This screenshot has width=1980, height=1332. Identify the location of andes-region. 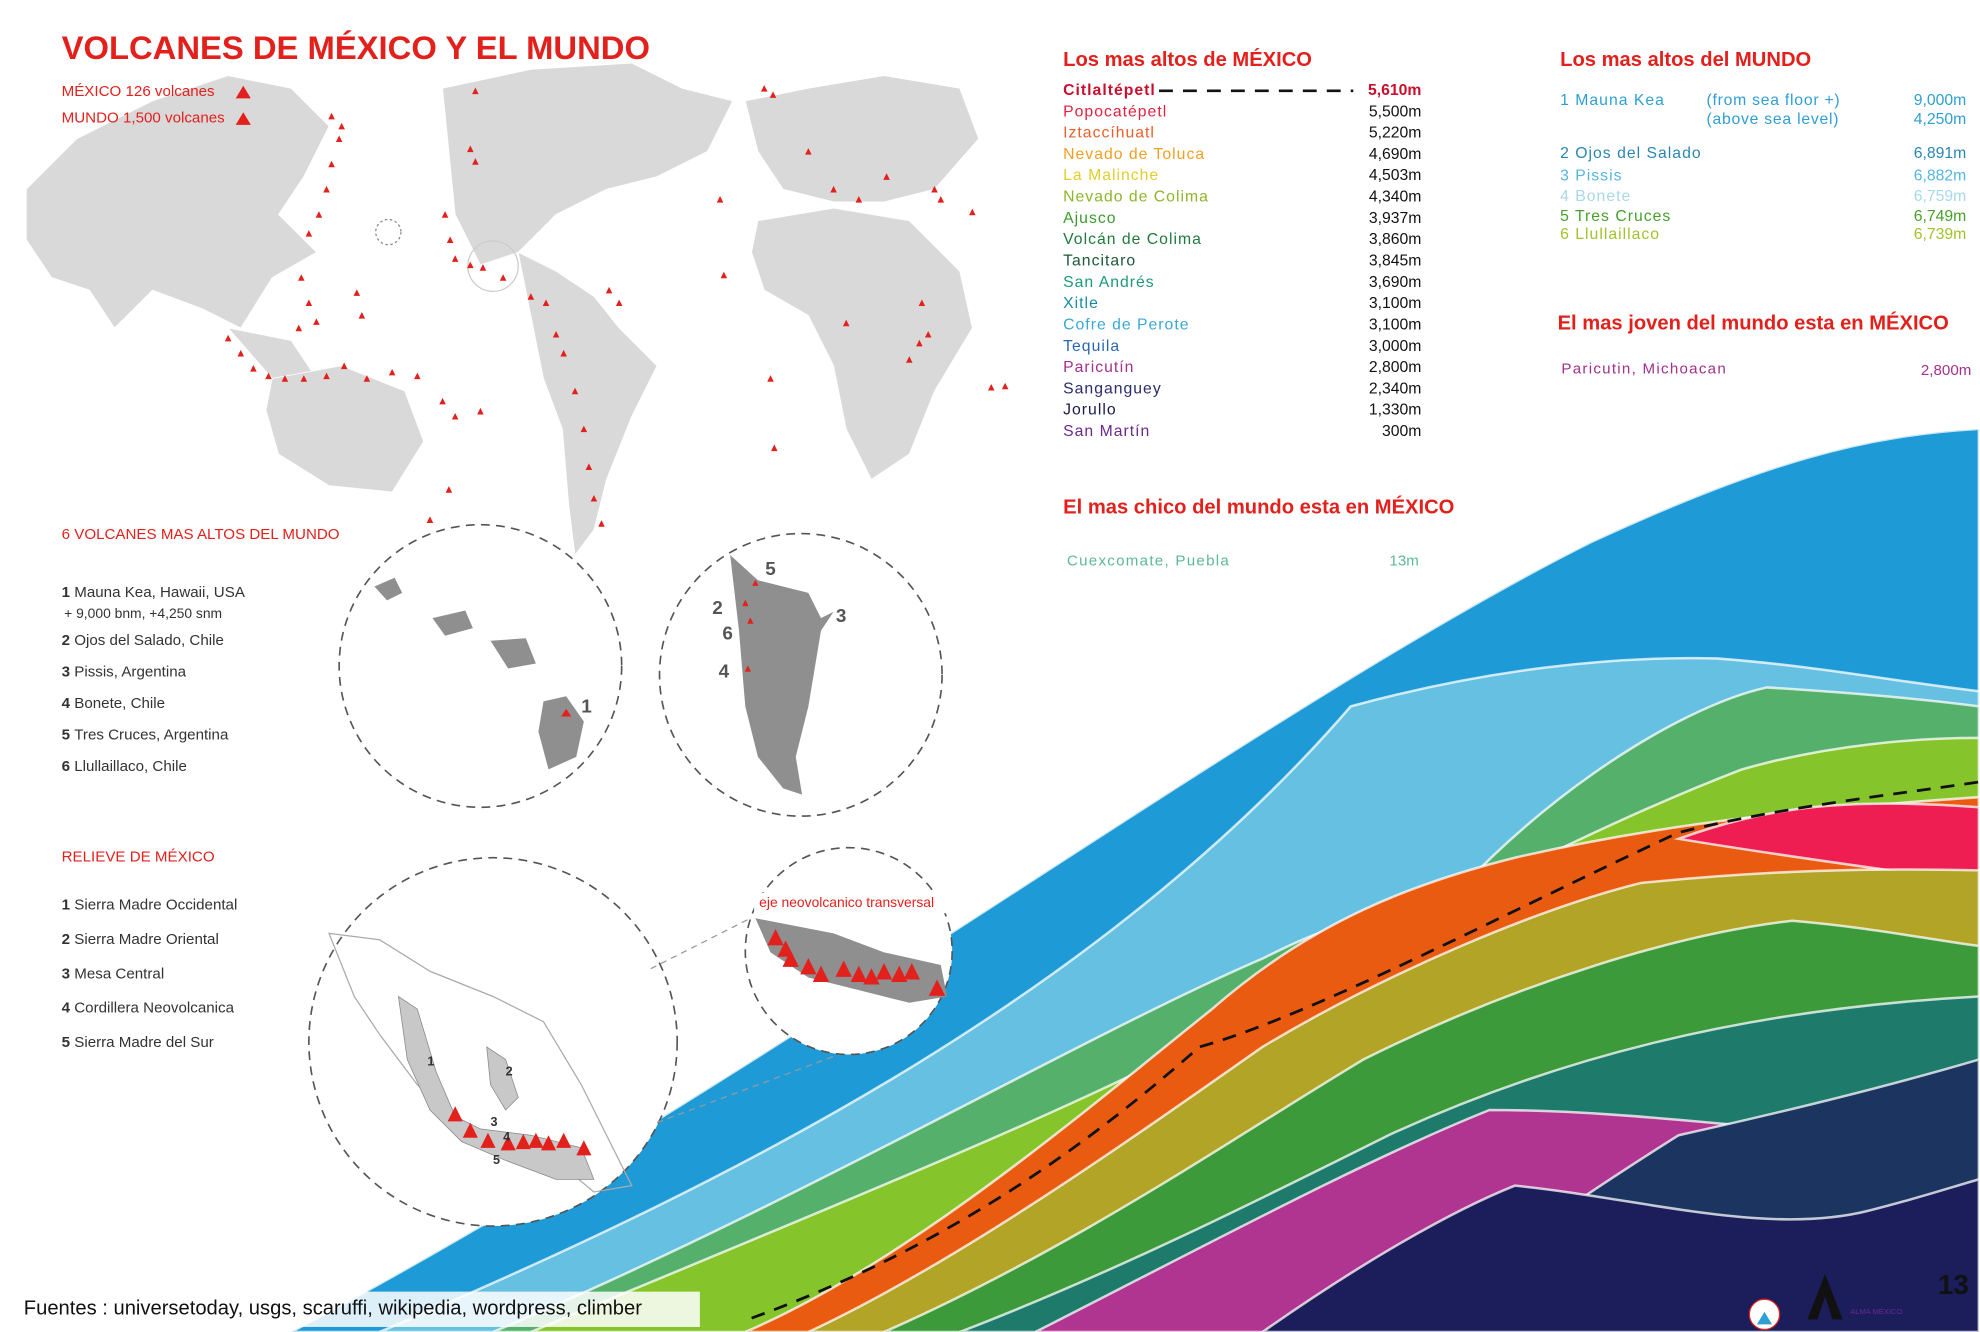
(782, 675).